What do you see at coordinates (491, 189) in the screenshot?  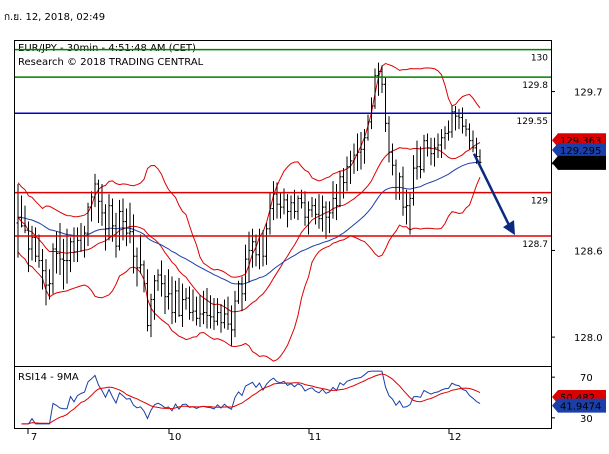 I see `forecast-arrow-shaft` at bounding box center [491, 189].